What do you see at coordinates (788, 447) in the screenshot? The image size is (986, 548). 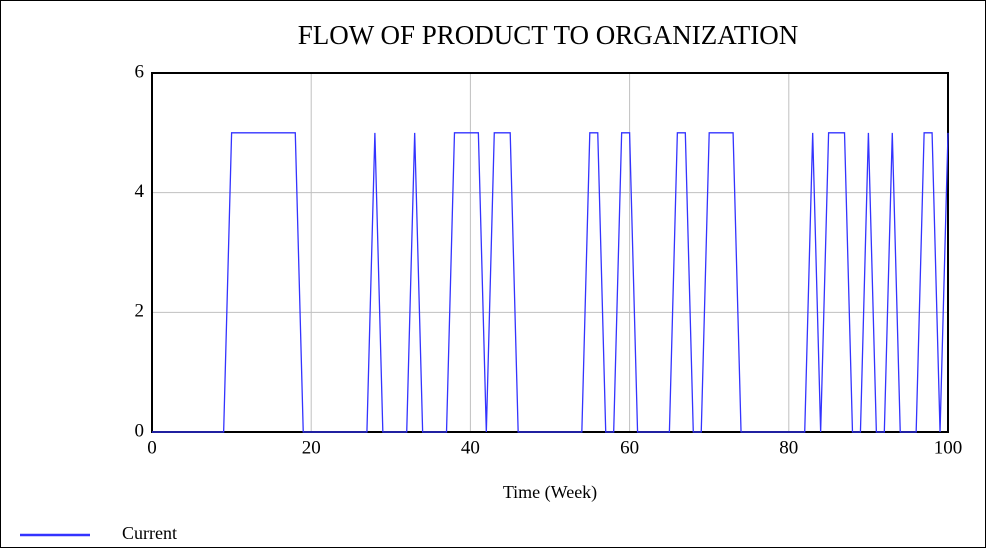 I see `x-tick-label: 80` at bounding box center [788, 447].